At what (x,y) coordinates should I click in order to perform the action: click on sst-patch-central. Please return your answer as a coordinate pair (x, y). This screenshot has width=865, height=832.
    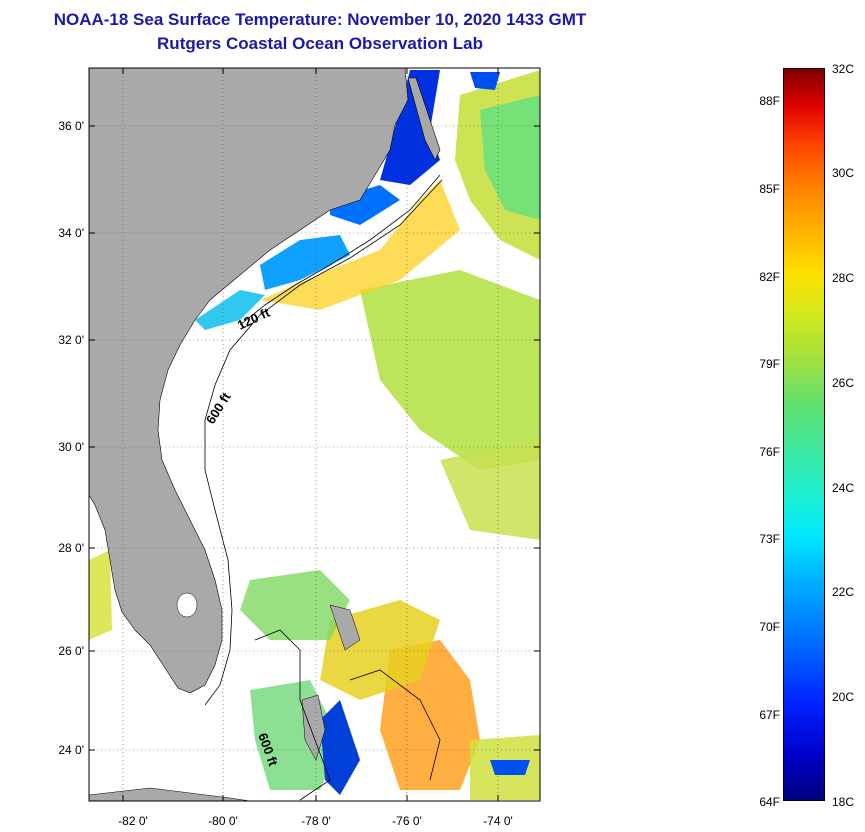
    Looking at the image, I should click on (450, 370).